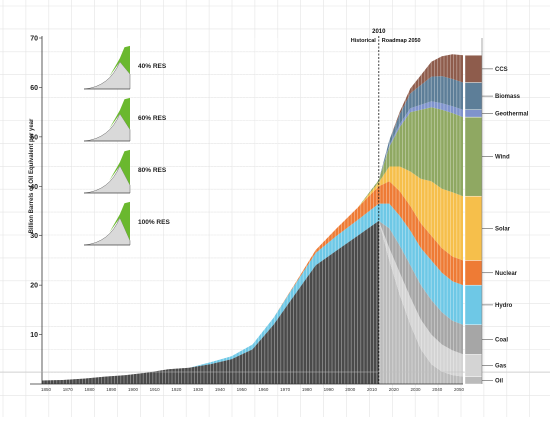 The height and width of the screenshot is (422, 550). Describe the element at coordinates (46, 389) in the screenshot. I see `x-tick-label: 1850` at that location.